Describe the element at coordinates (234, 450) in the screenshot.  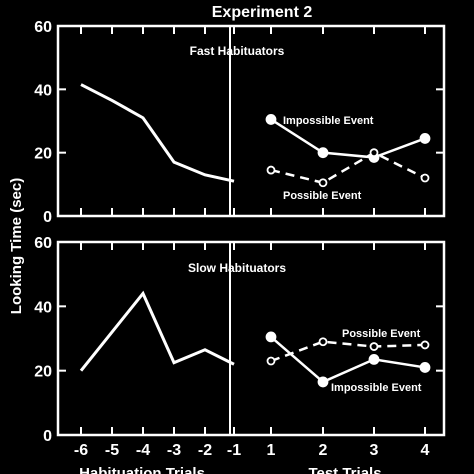
I see `x-tick-label-habituation: -1` at that location.